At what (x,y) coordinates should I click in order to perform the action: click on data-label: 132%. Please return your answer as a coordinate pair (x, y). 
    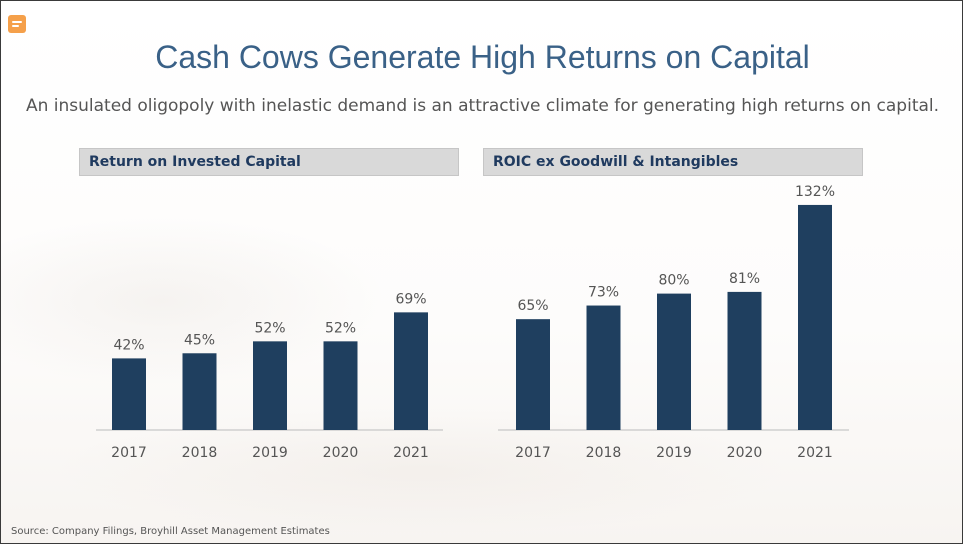
    Looking at the image, I should click on (815, 192).